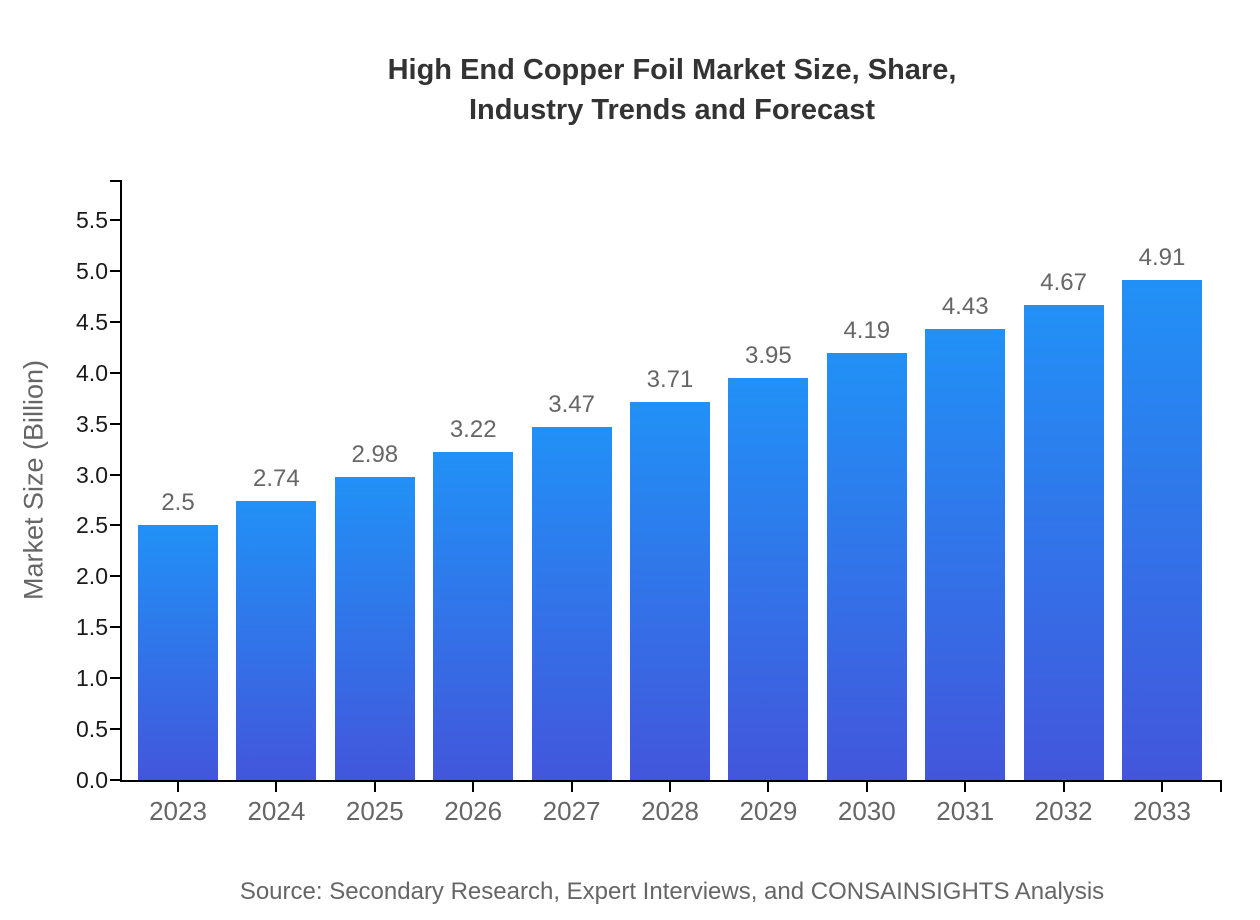 The width and height of the screenshot is (1260, 920). I want to click on x-tick-label: 2028, so click(670, 811).